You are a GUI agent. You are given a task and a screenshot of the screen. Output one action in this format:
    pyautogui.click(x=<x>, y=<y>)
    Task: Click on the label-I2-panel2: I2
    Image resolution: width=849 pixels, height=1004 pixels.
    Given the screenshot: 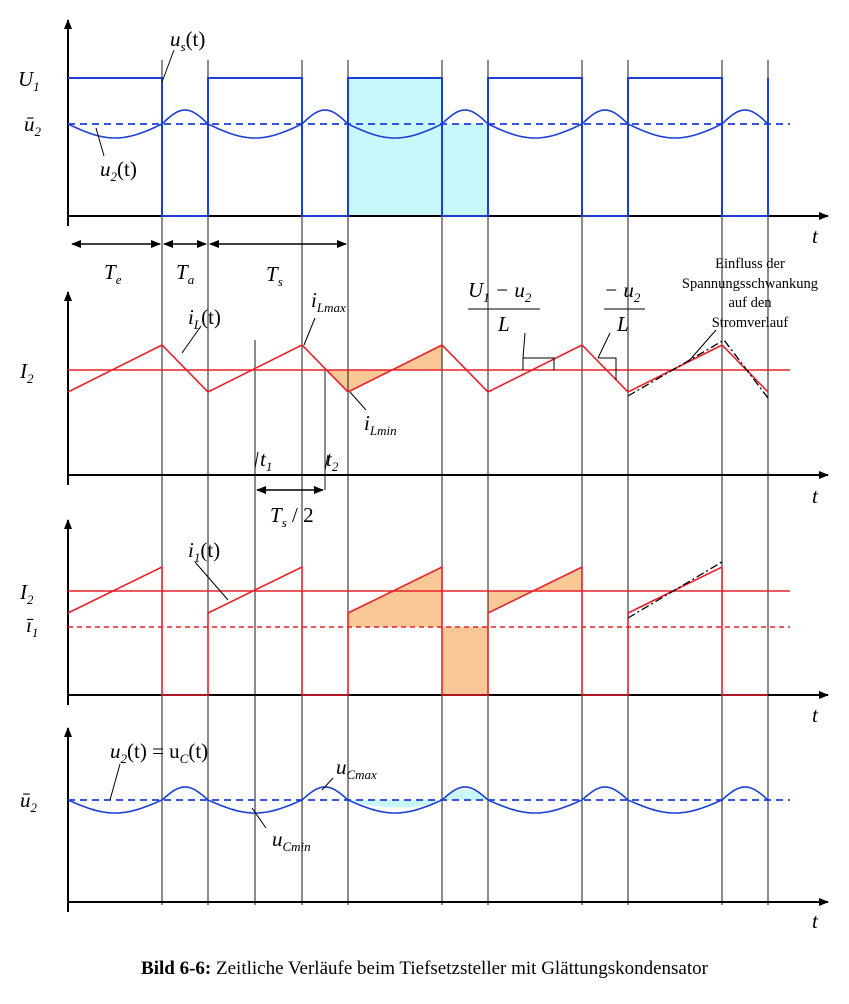 What is the action you would take?
    pyautogui.click(x=26, y=372)
    